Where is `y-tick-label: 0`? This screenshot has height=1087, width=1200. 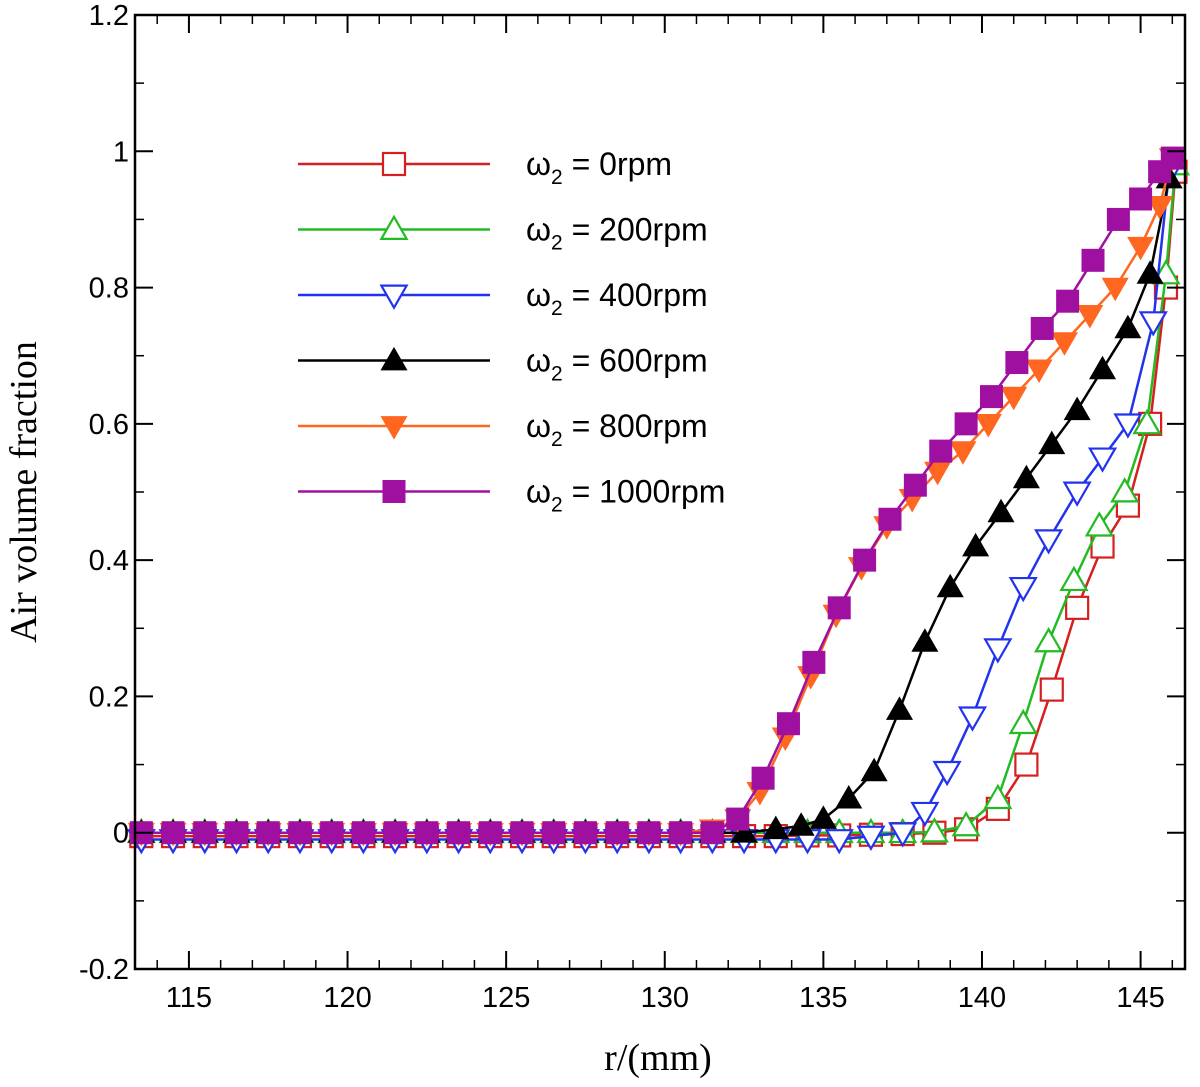
y-tick-label: 0 is located at coordinates (121, 834).